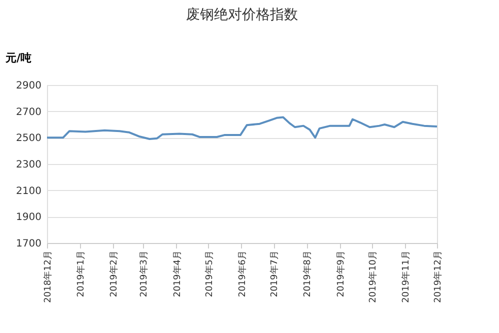 The image size is (499, 333). What do you see at coordinates (114, 274) in the screenshot?
I see `x-tick-label: 2019年2月` at bounding box center [114, 274].